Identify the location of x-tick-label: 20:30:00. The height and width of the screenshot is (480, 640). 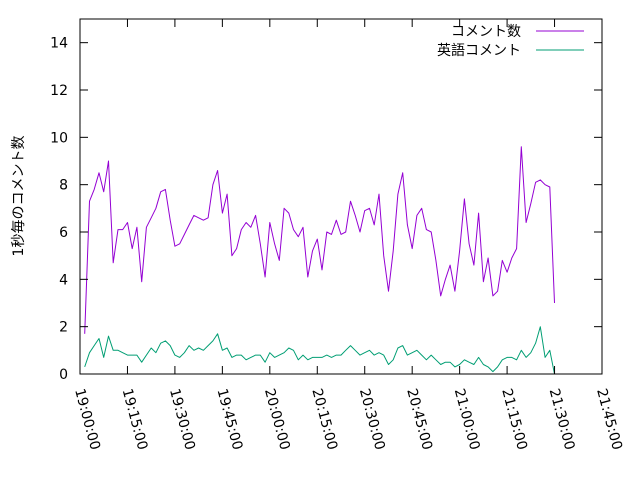
(372, 419).